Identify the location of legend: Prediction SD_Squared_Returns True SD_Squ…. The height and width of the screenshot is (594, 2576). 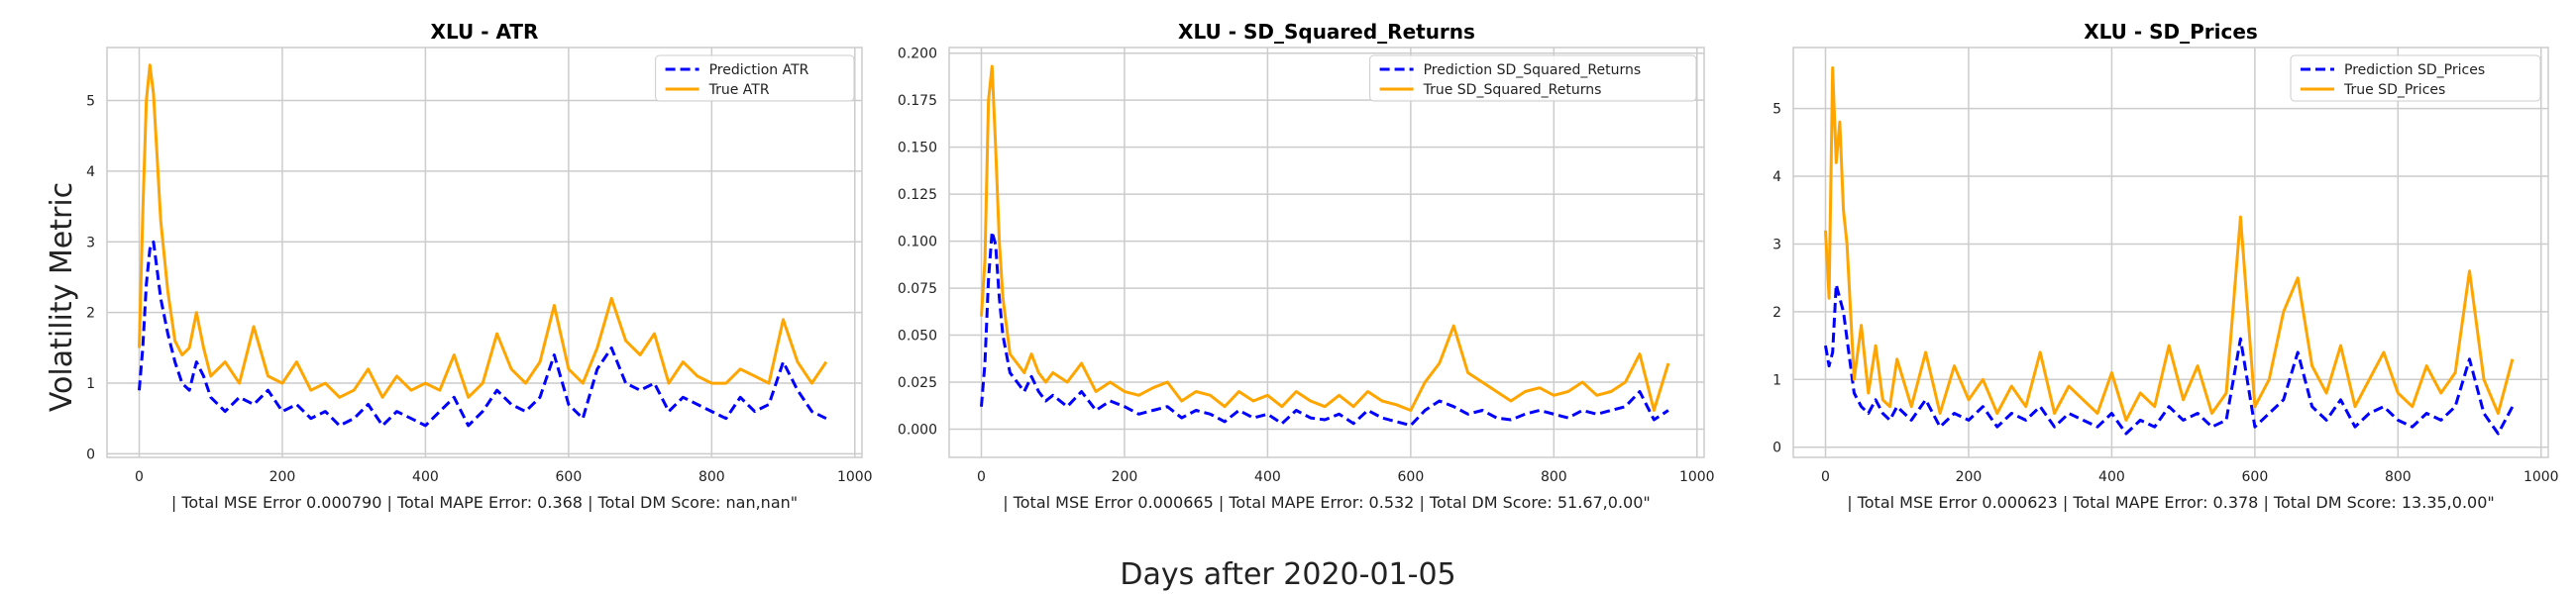
(1533, 78).